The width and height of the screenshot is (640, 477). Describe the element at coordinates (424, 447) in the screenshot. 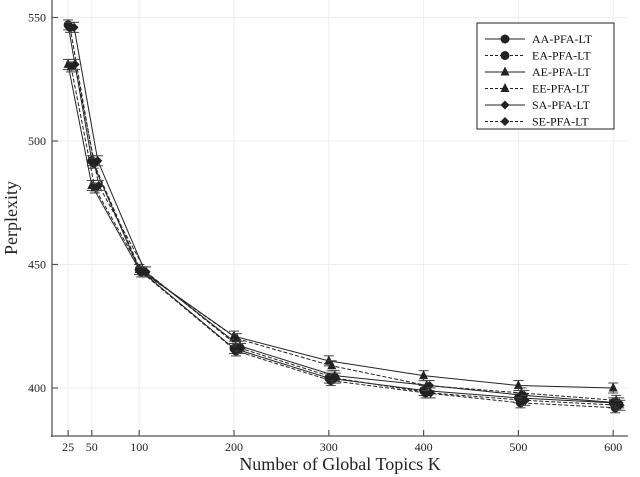

I see `x-tick-label: 400` at that location.